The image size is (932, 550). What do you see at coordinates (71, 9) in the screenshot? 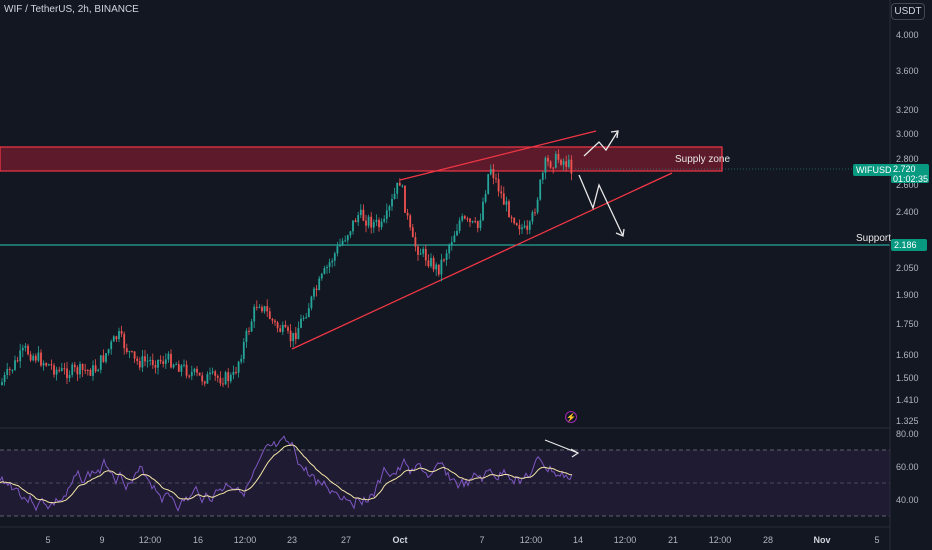
I see `symbol-title: WIF / TetherUS, 2h, BINANCE` at bounding box center [71, 9].